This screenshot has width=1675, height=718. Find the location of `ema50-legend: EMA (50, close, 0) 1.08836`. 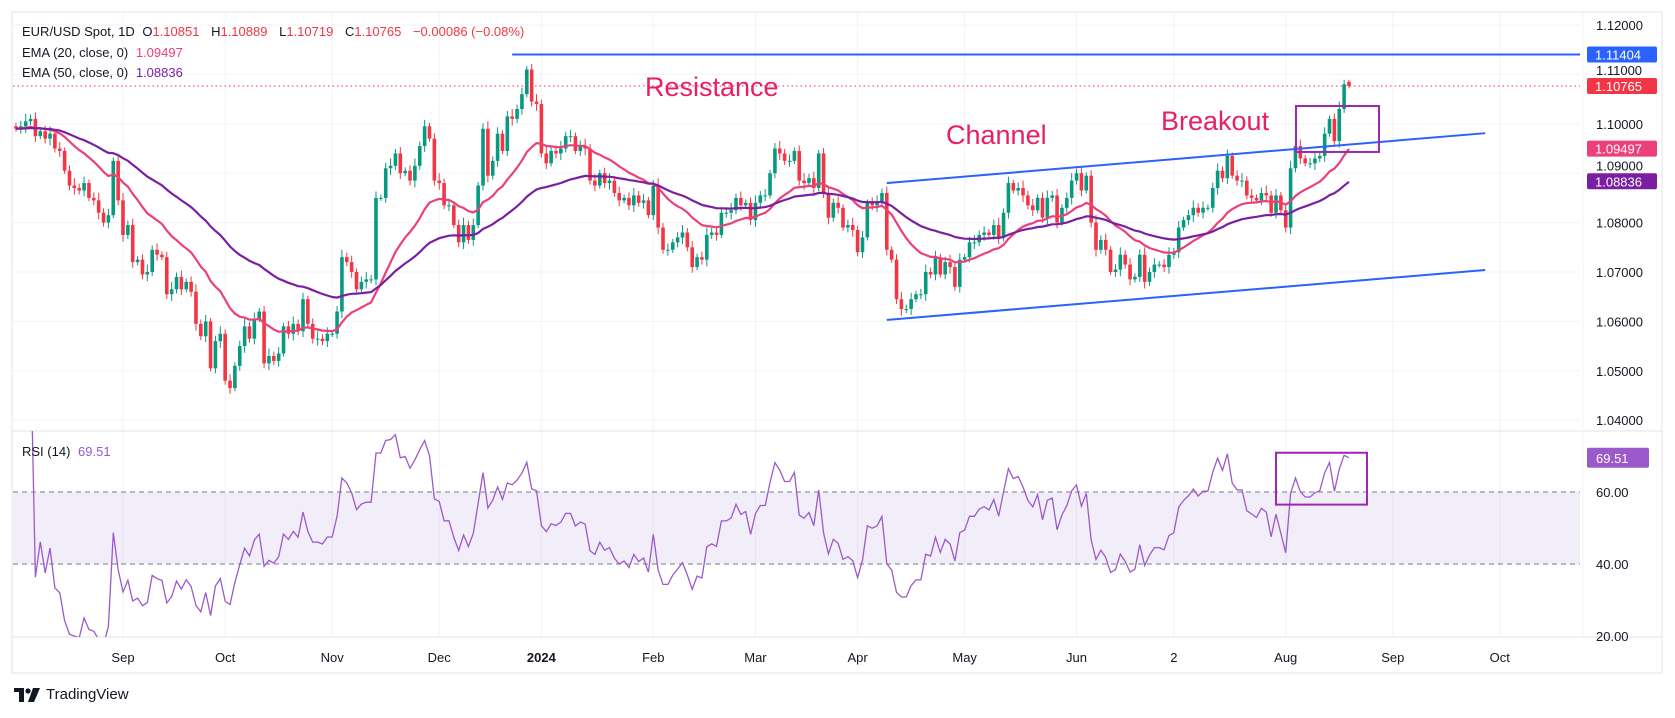

ema50-legend: EMA (50, close, 0) 1.08836 is located at coordinates (104, 72).